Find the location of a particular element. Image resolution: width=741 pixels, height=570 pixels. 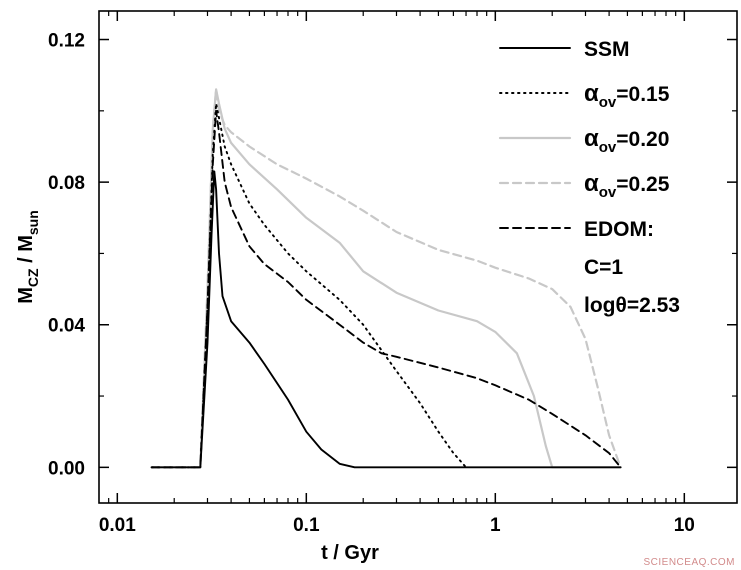

legend-label: EDOM: is located at coordinates (619, 229).